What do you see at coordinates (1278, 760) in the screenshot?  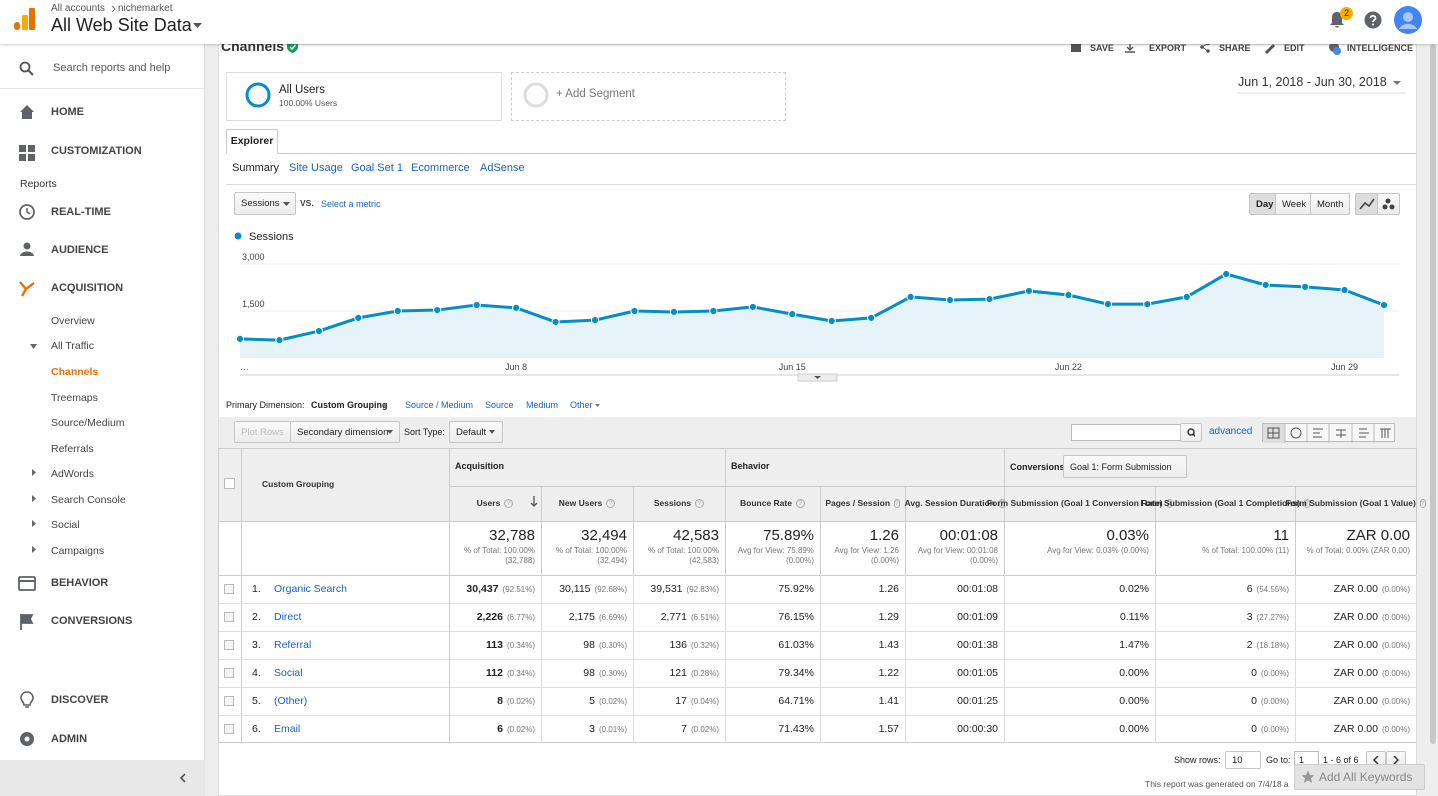 I see `goto-label: Go to:` at bounding box center [1278, 760].